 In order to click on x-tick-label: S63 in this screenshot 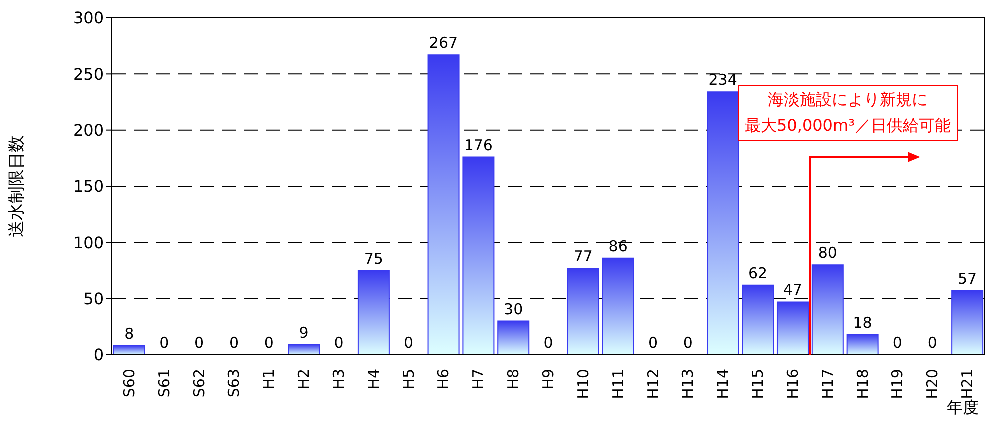, I will do `click(234, 383)`.